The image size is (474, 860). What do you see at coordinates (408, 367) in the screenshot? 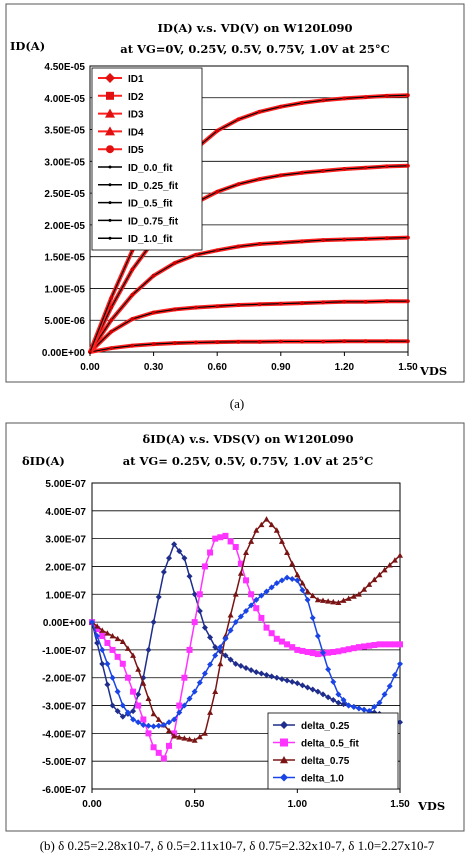
I see `chart-a-x-tick-label: 1.50` at bounding box center [408, 367].